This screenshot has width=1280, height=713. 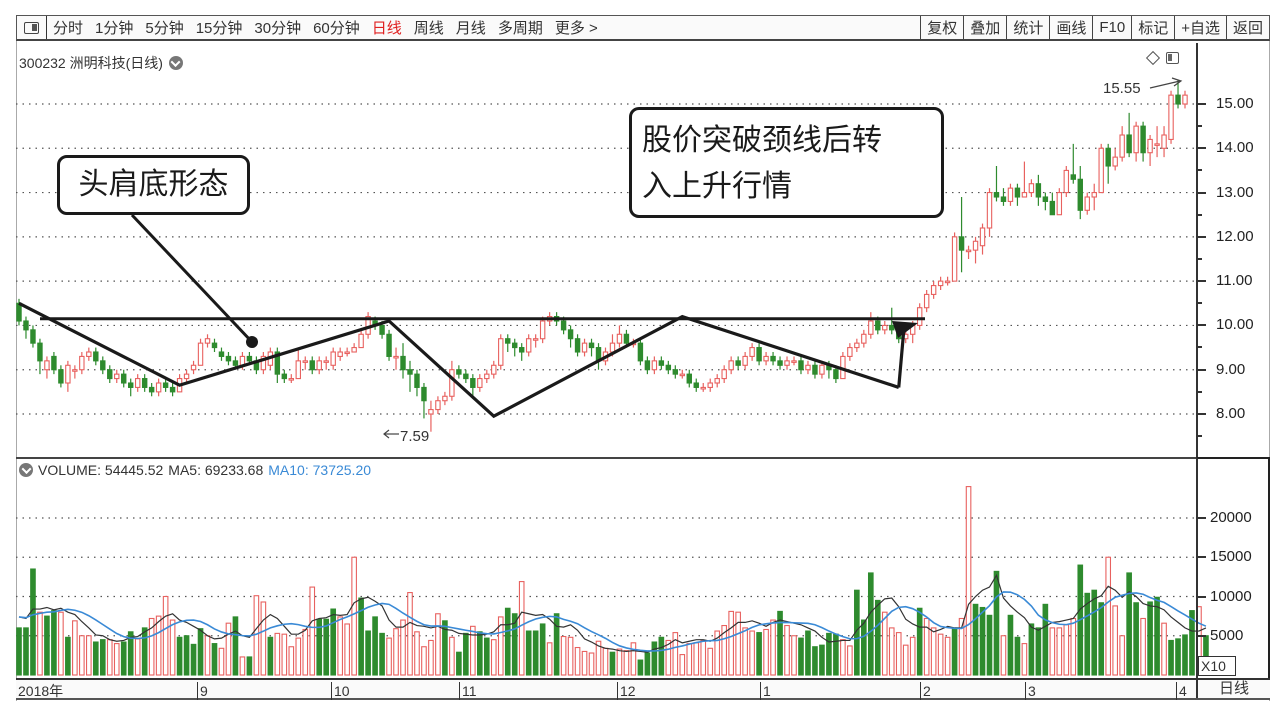 I want to click on price-tick-label: 13.00, so click(x=1235, y=192).